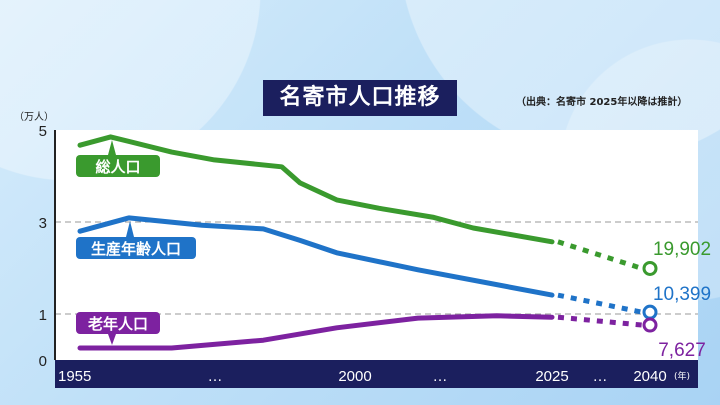 This screenshot has width=720, height=405. Describe the element at coordinates (682, 350) in the screenshot. I see `end-value-label: 7,627` at that location.